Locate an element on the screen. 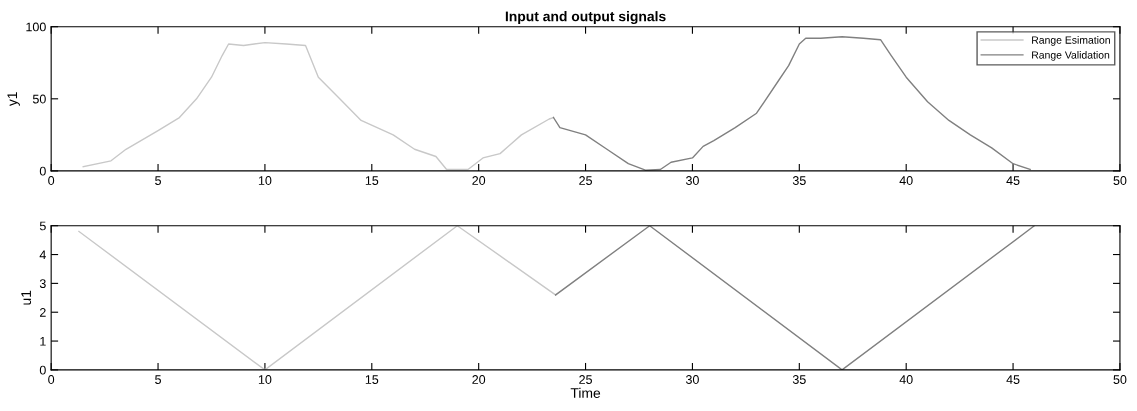 This screenshot has height=411, width=1137. y-tick-label: 3 is located at coordinates (42, 284).